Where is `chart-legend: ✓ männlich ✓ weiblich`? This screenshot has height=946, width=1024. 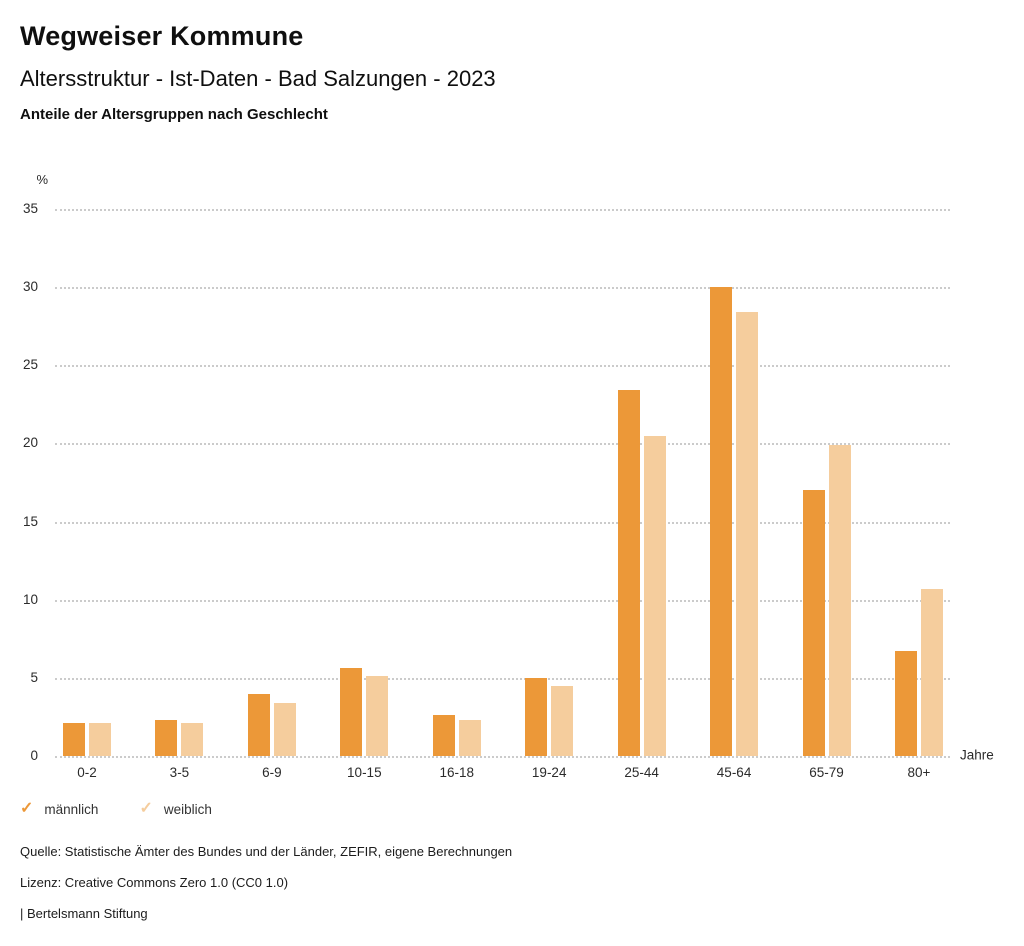 chart-legend: ✓ männlich ✓ weiblich is located at coordinates (116, 809).